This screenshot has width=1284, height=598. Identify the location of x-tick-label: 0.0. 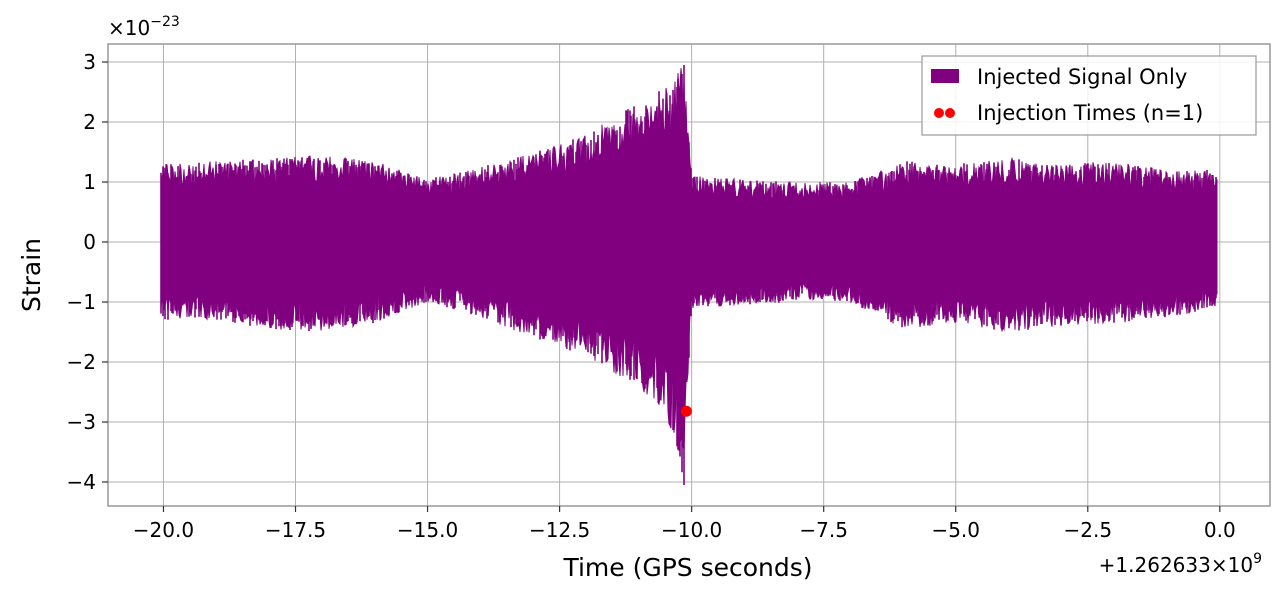
(1220, 530).